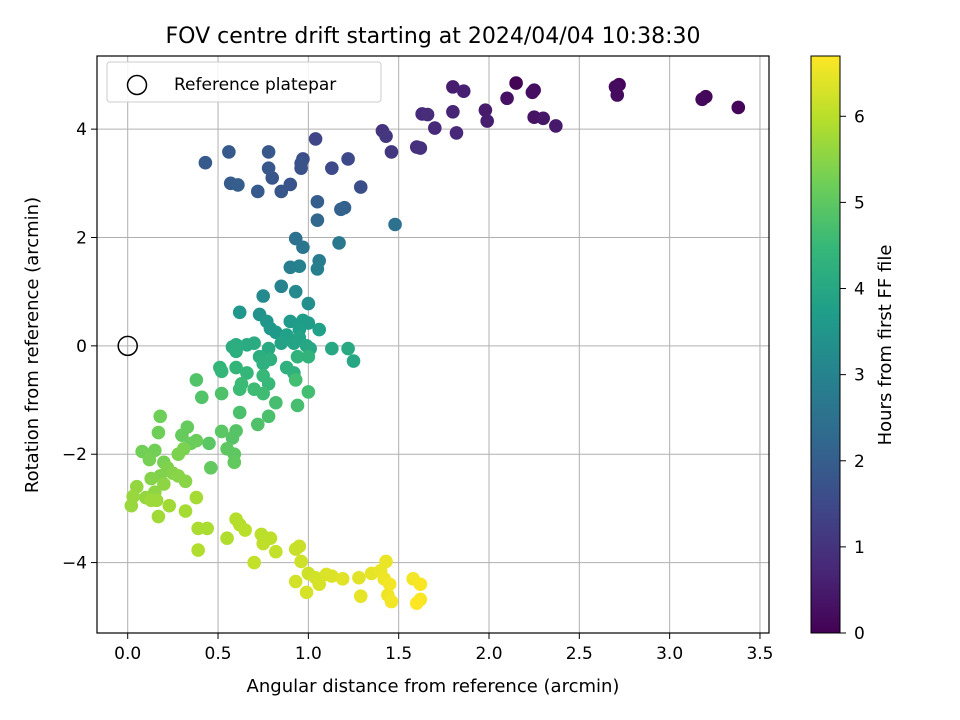  Describe the element at coordinates (859, 548) in the screenshot. I see `colorbar-tick-label: 1` at that location.